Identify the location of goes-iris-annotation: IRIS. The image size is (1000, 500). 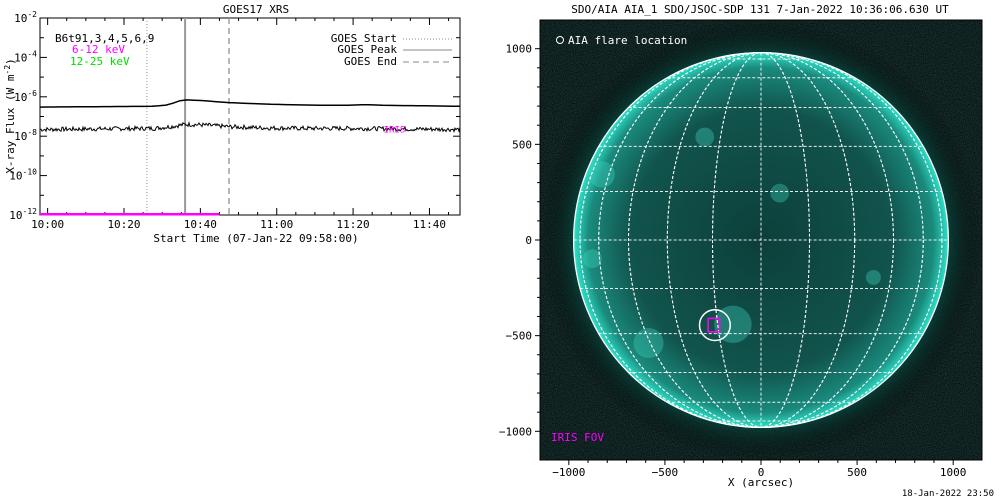
(395, 130).